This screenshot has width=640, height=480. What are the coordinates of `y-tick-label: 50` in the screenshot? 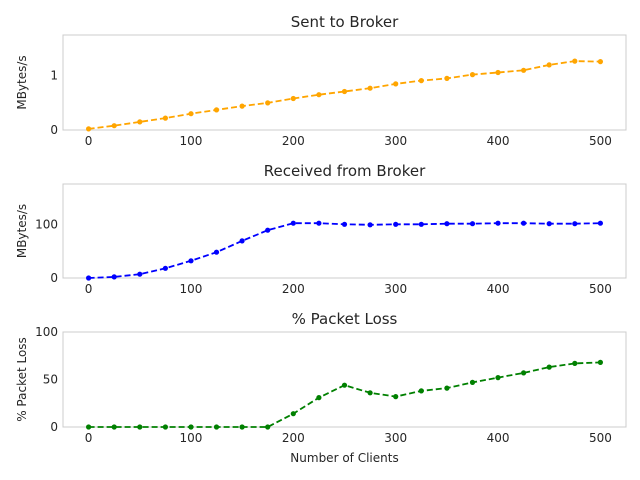 It's located at (50, 380).